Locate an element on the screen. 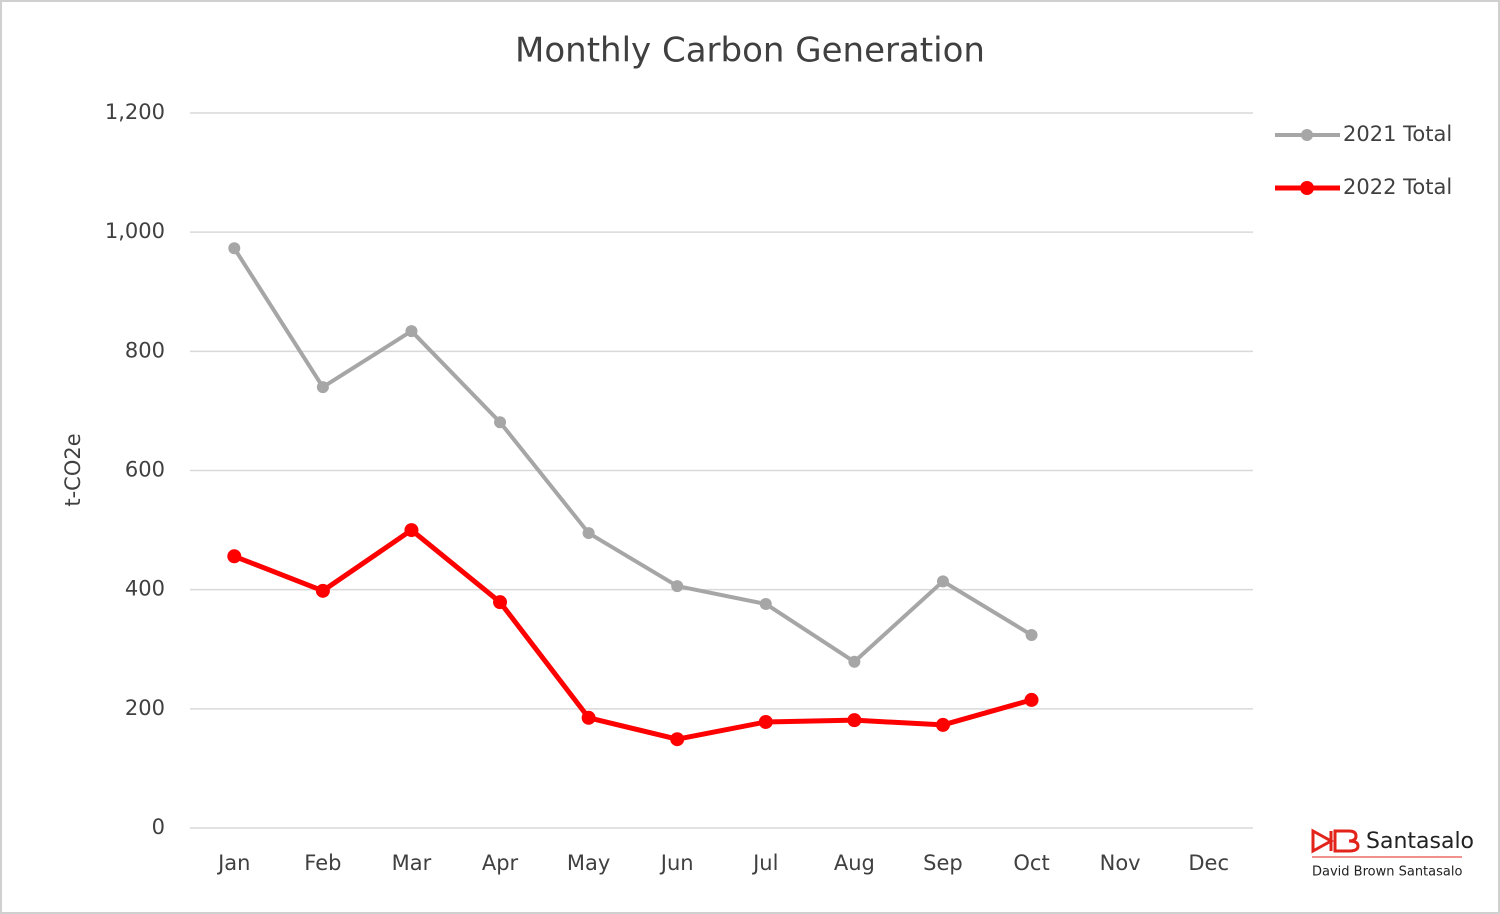  x-tick-label: Jun is located at coordinates (676, 863).